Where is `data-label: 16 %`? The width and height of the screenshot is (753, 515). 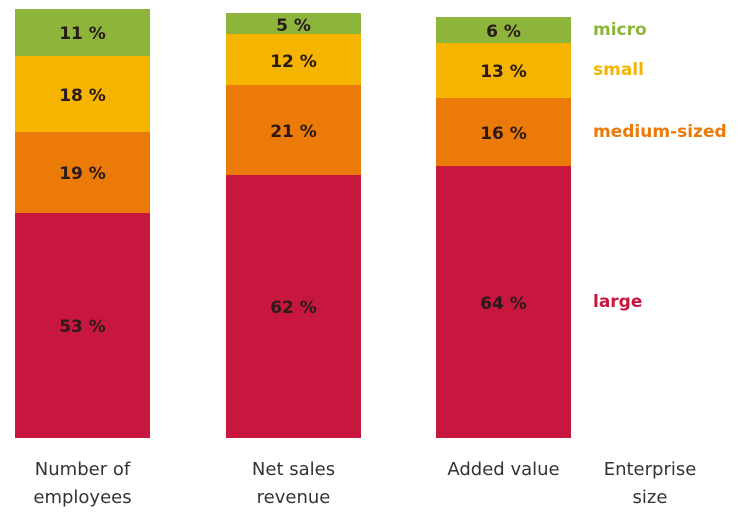
data-label: 16 % is located at coordinates (503, 134).